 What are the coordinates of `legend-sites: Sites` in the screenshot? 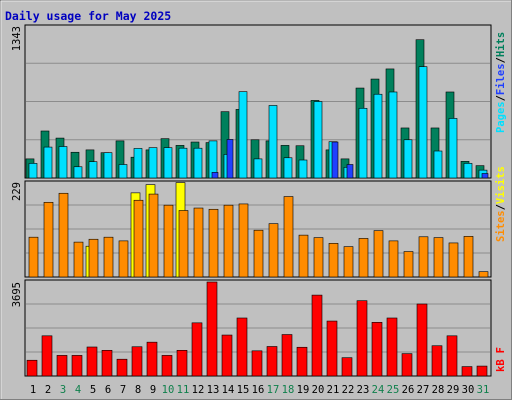 It's located at (501, 226).